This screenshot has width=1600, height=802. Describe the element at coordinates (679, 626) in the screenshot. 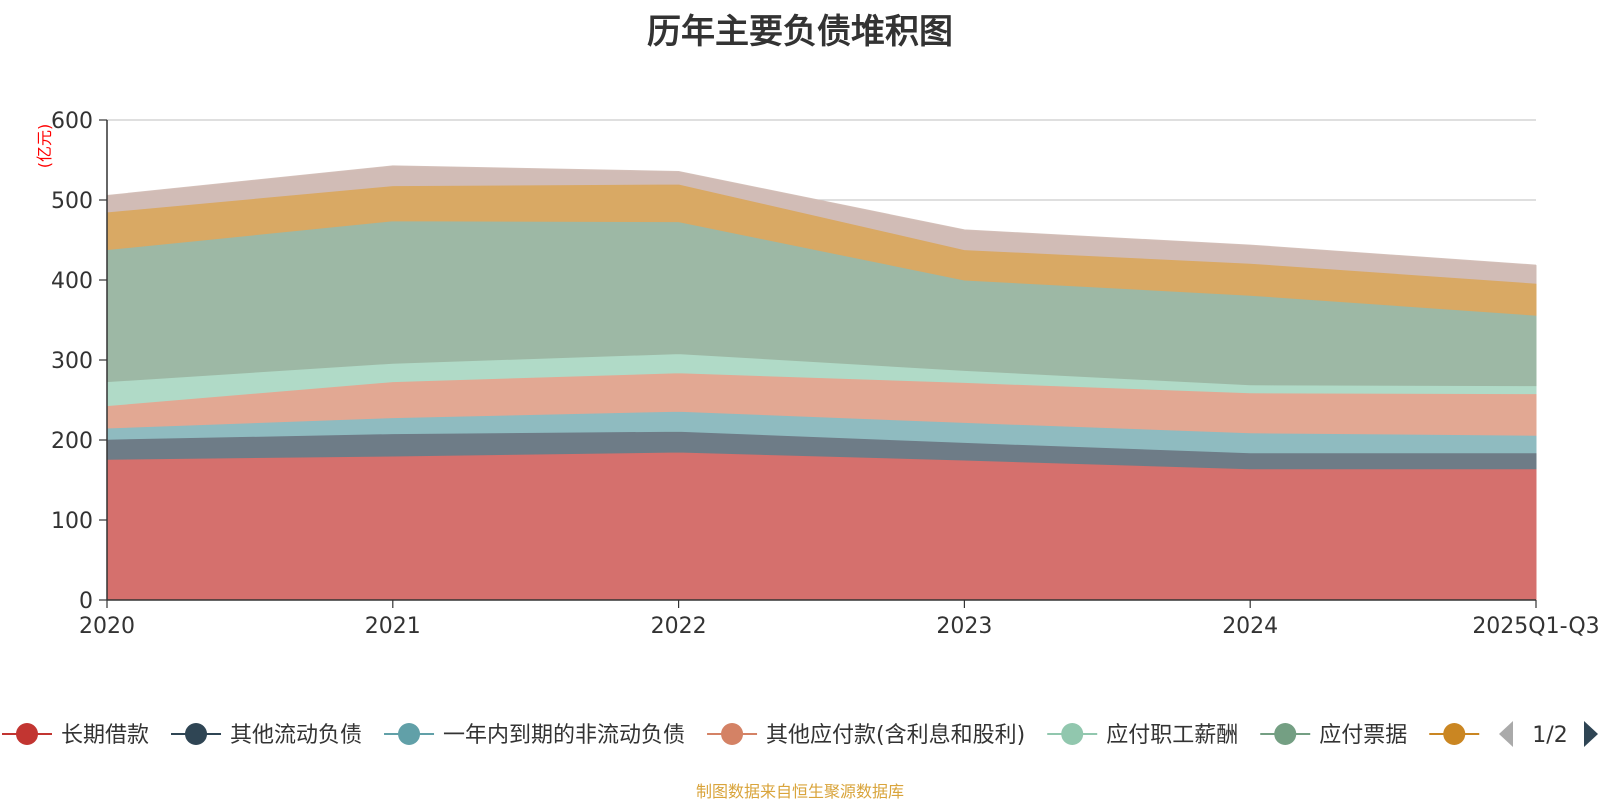

I see `x-tick-label: 2022` at that location.